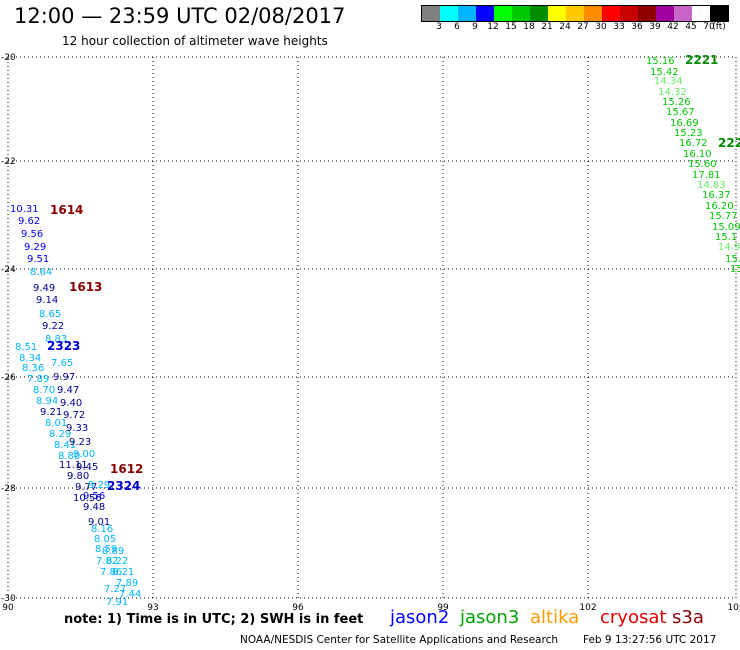 The width and height of the screenshot is (740, 650). Describe the element at coordinates (117, 602) in the screenshot. I see `wave-height-label: 7.91` at that location.